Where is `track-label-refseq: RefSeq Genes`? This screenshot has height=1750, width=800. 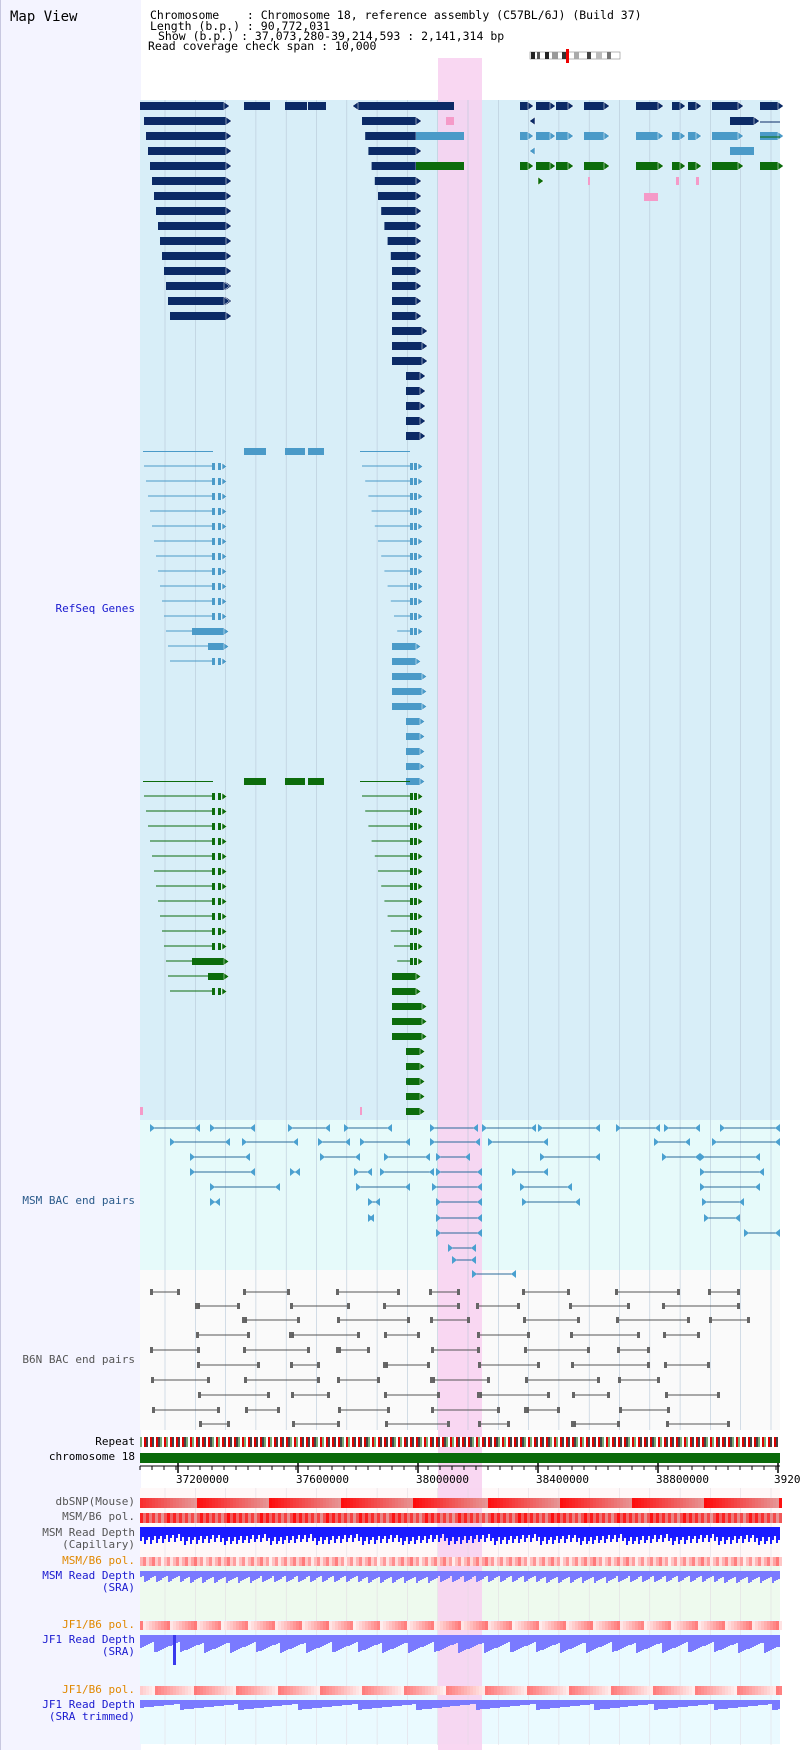
track-label-refseq: RefSeq Genes is located at coordinates (95, 608).